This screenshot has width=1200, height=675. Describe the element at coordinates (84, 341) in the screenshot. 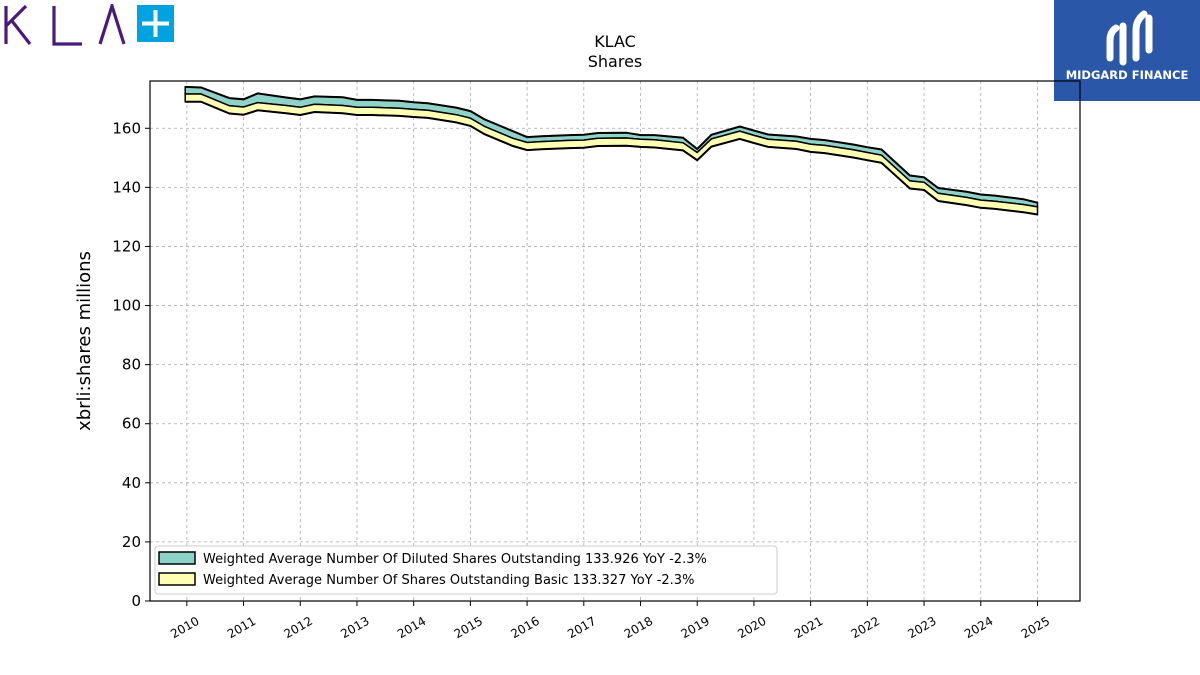

I see `y-axis-label: xbrli:shares millions` at that location.